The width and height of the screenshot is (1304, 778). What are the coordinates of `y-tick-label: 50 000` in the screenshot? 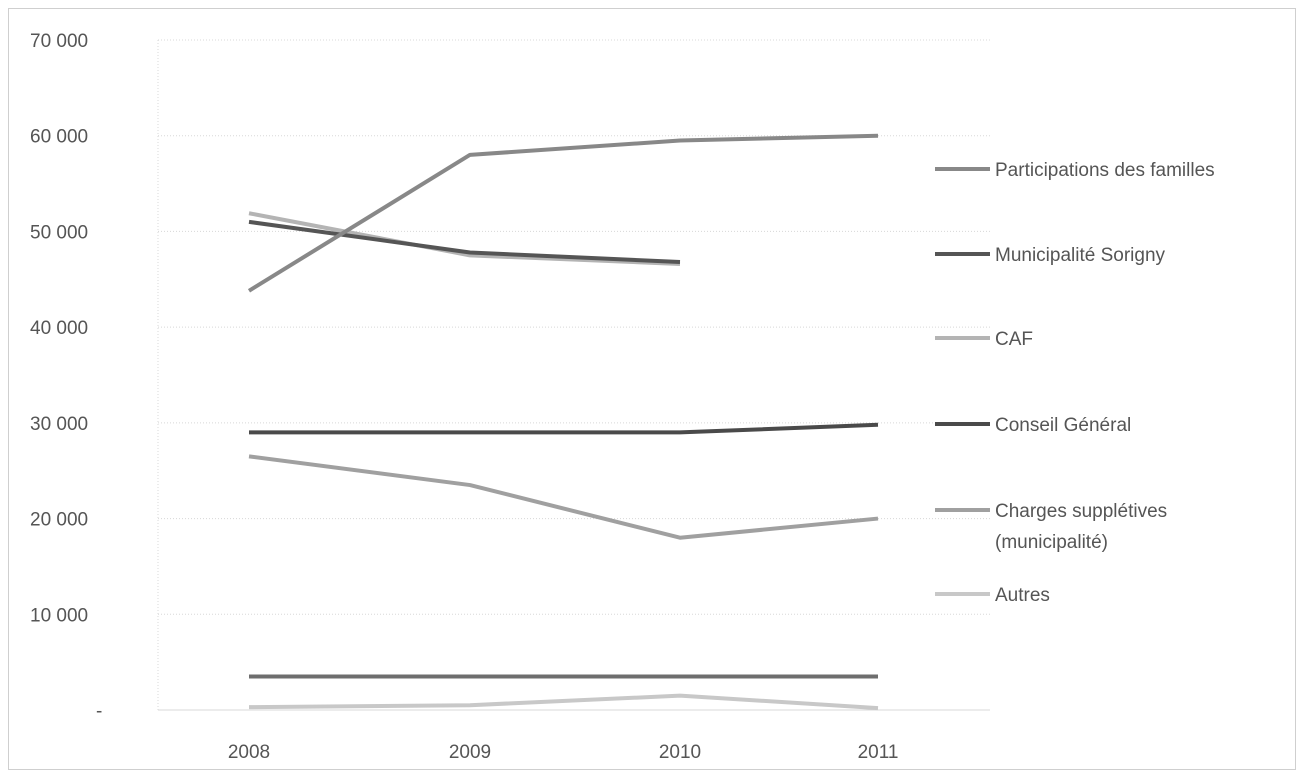 It's located at (59, 232).